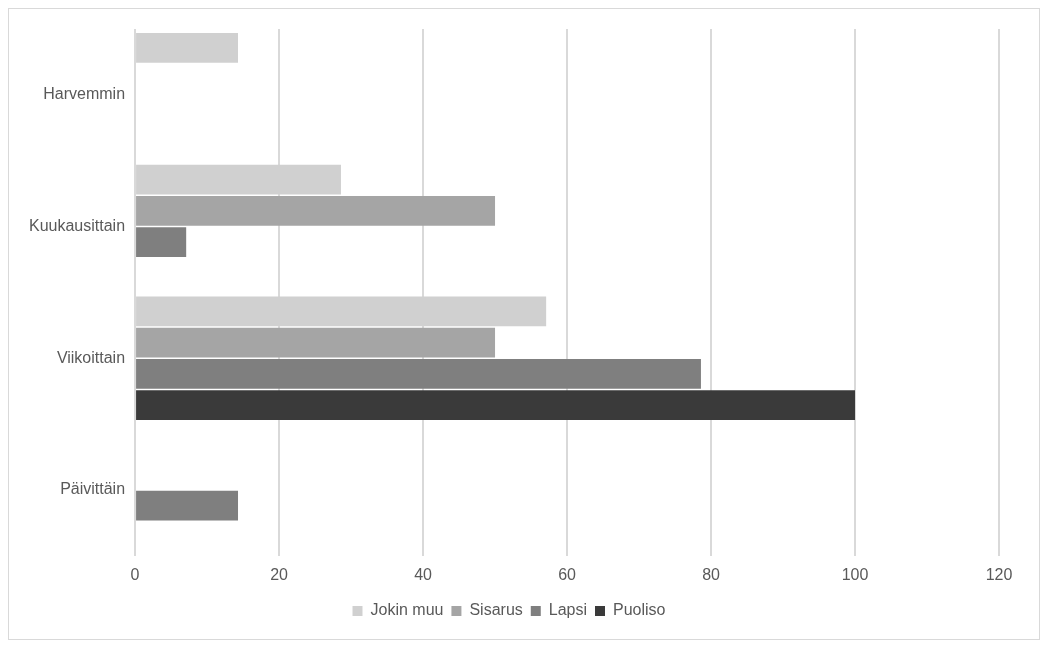 The image size is (1059, 657). What do you see at coordinates (855, 574) in the screenshot?
I see `x-tick-label: 100` at bounding box center [855, 574].